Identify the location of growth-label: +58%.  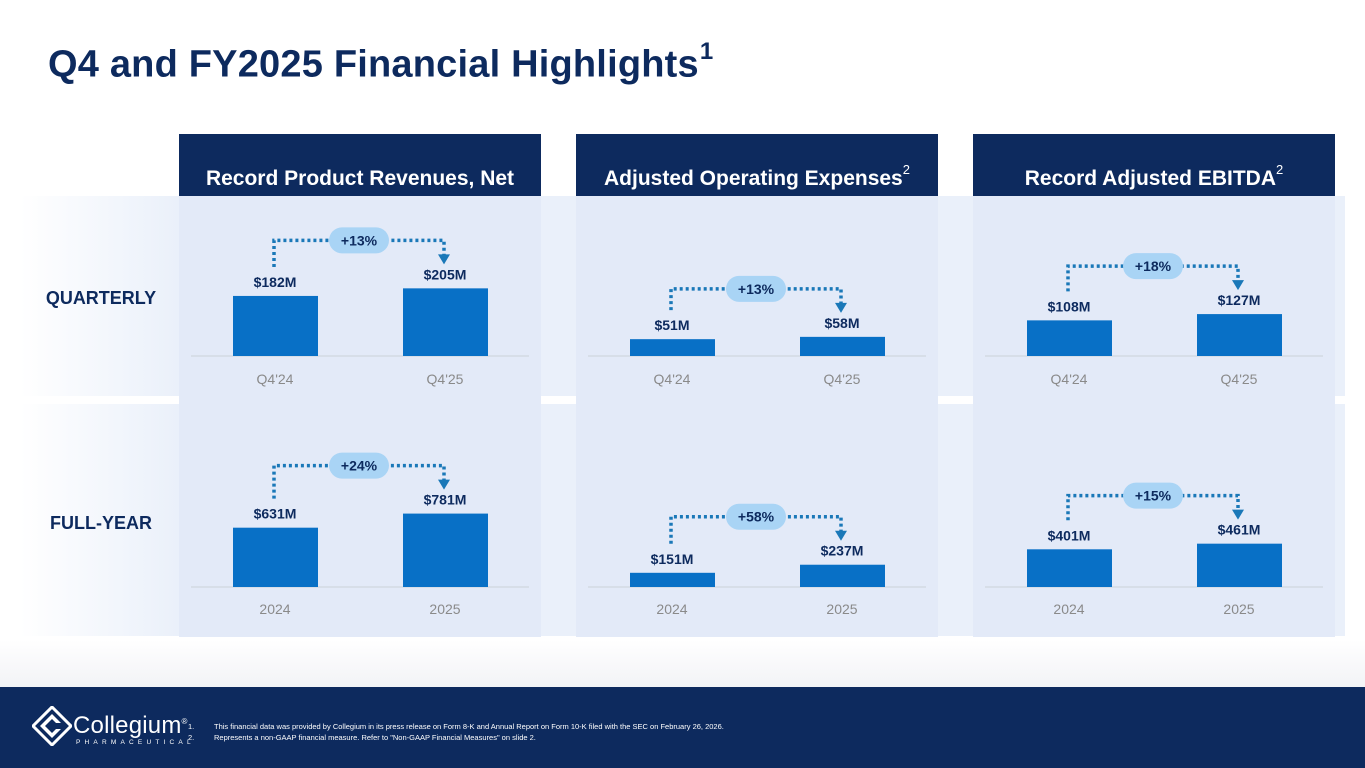
(756, 517).